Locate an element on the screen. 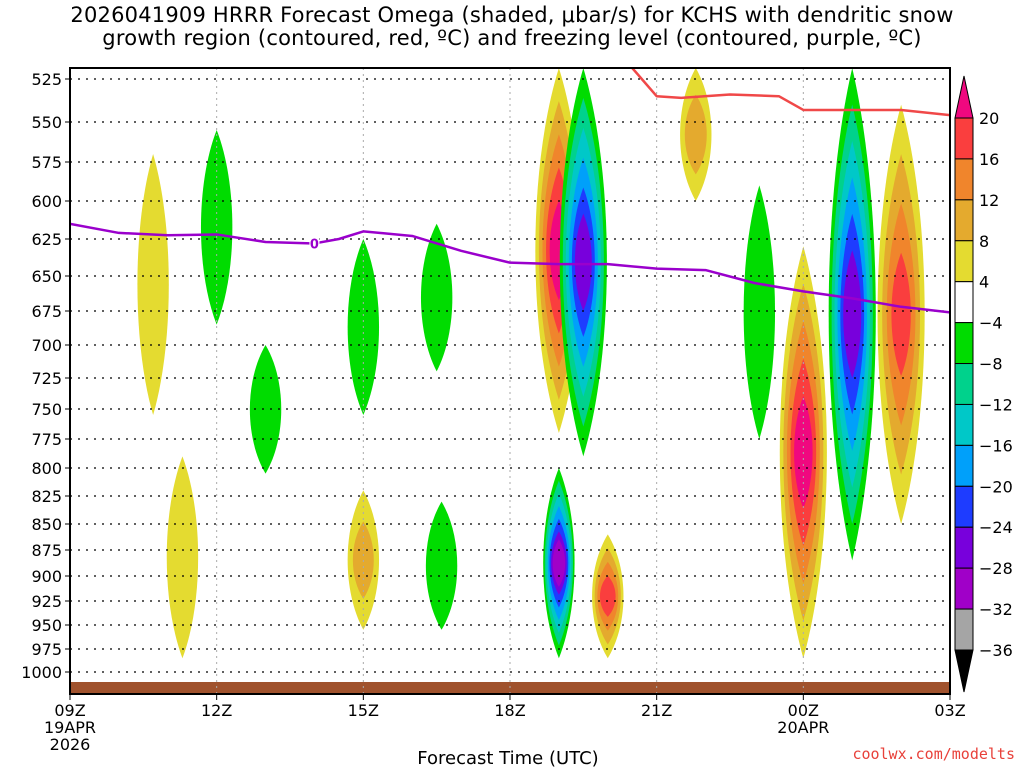  colorbar-label: −4 is located at coordinates (991, 323).